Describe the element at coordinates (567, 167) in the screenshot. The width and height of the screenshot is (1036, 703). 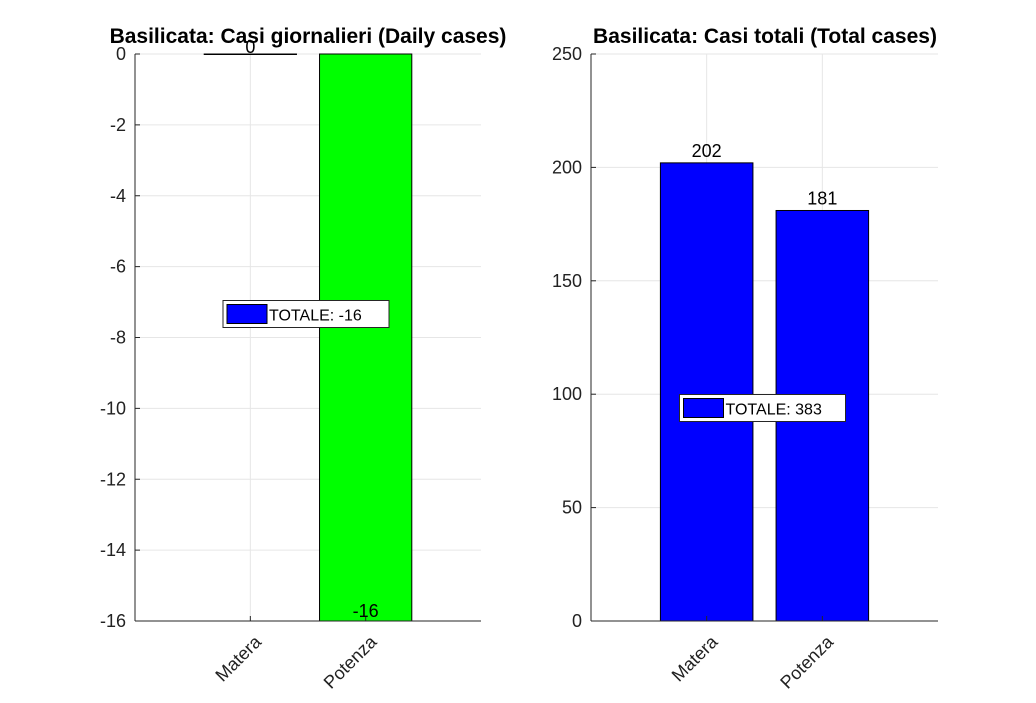
I see `y-tick-label: 200` at that location.